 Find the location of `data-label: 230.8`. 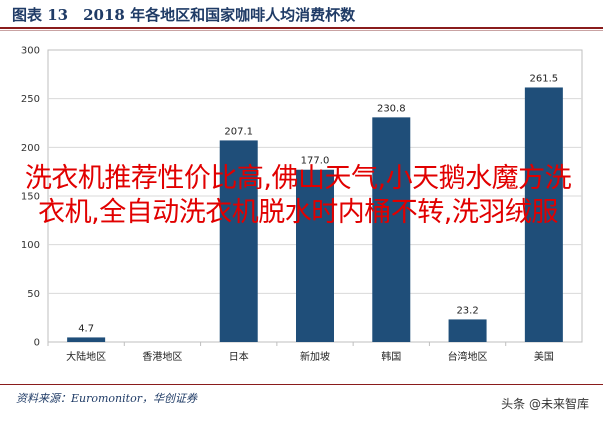

data-label: 230.8 is located at coordinates (391, 108).